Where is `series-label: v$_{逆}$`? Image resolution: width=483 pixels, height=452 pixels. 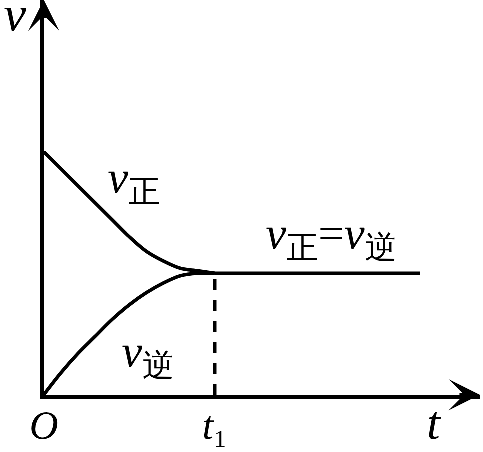 series-label: v$_{逆}$ is located at coordinates (148, 355).